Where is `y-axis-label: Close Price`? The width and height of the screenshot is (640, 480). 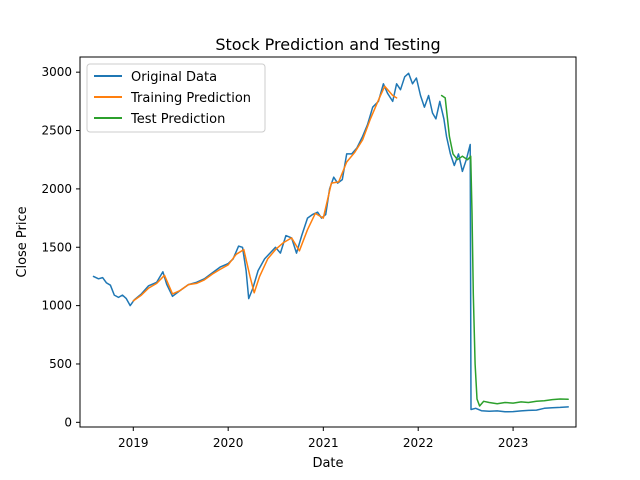 y-axis-label: Close Price is located at coordinates (22, 241).